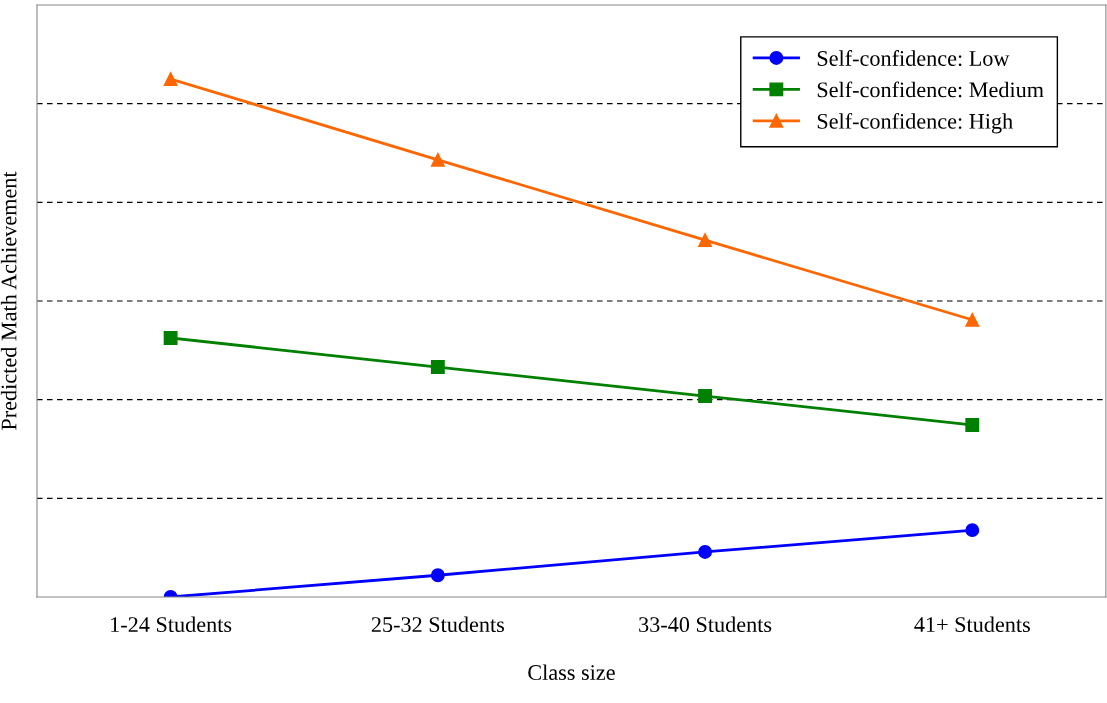  Describe the element at coordinates (171, 624) in the screenshot. I see `x-tick-label: 1-24 Students` at that location.